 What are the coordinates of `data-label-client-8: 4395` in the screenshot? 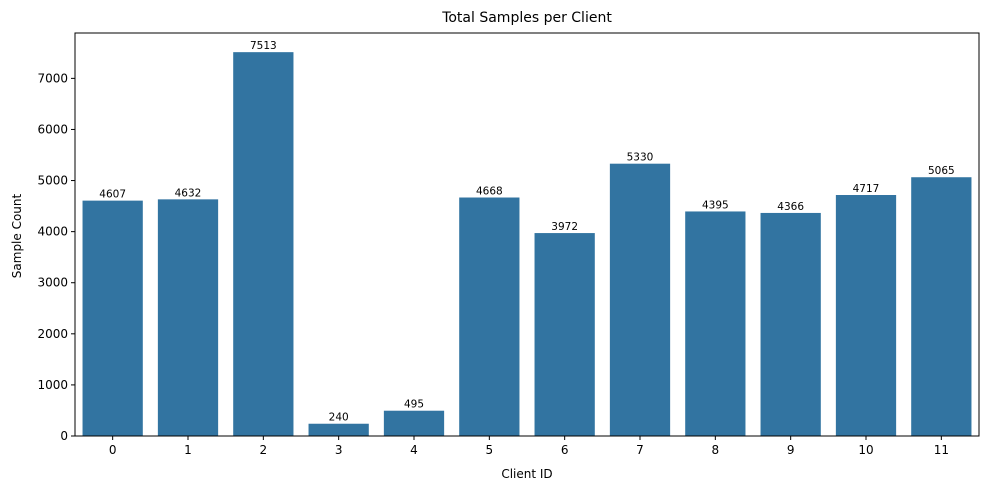 It's located at (715, 205).